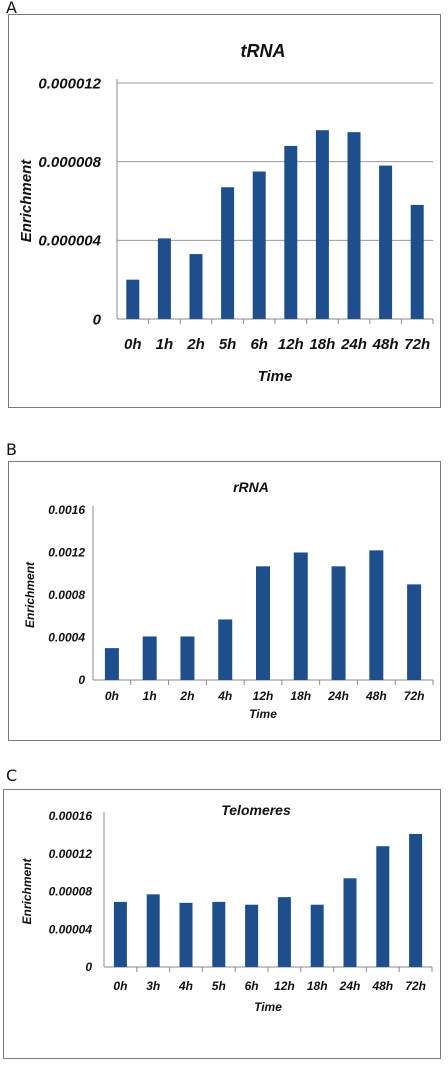 Image resolution: width=448 pixels, height=1065 pixels. I want to click on y-tick-label: 0.0008, so click(66, 595).